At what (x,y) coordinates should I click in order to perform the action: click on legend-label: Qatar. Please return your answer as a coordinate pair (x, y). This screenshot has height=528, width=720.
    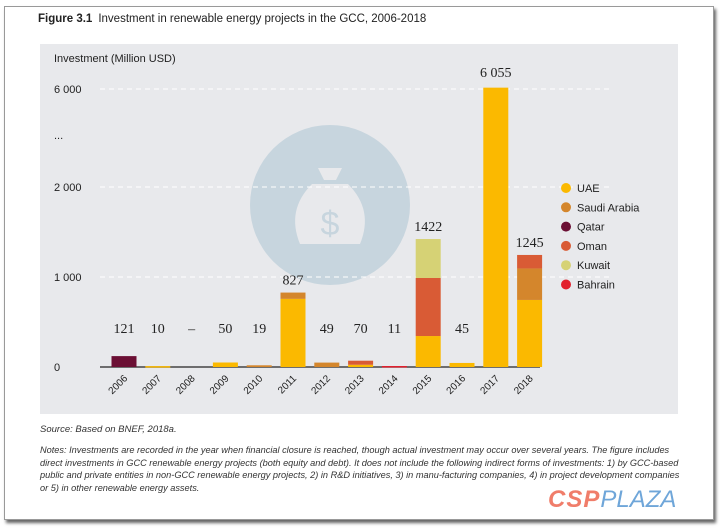
    Looking at the image, I should click on (591, 228).